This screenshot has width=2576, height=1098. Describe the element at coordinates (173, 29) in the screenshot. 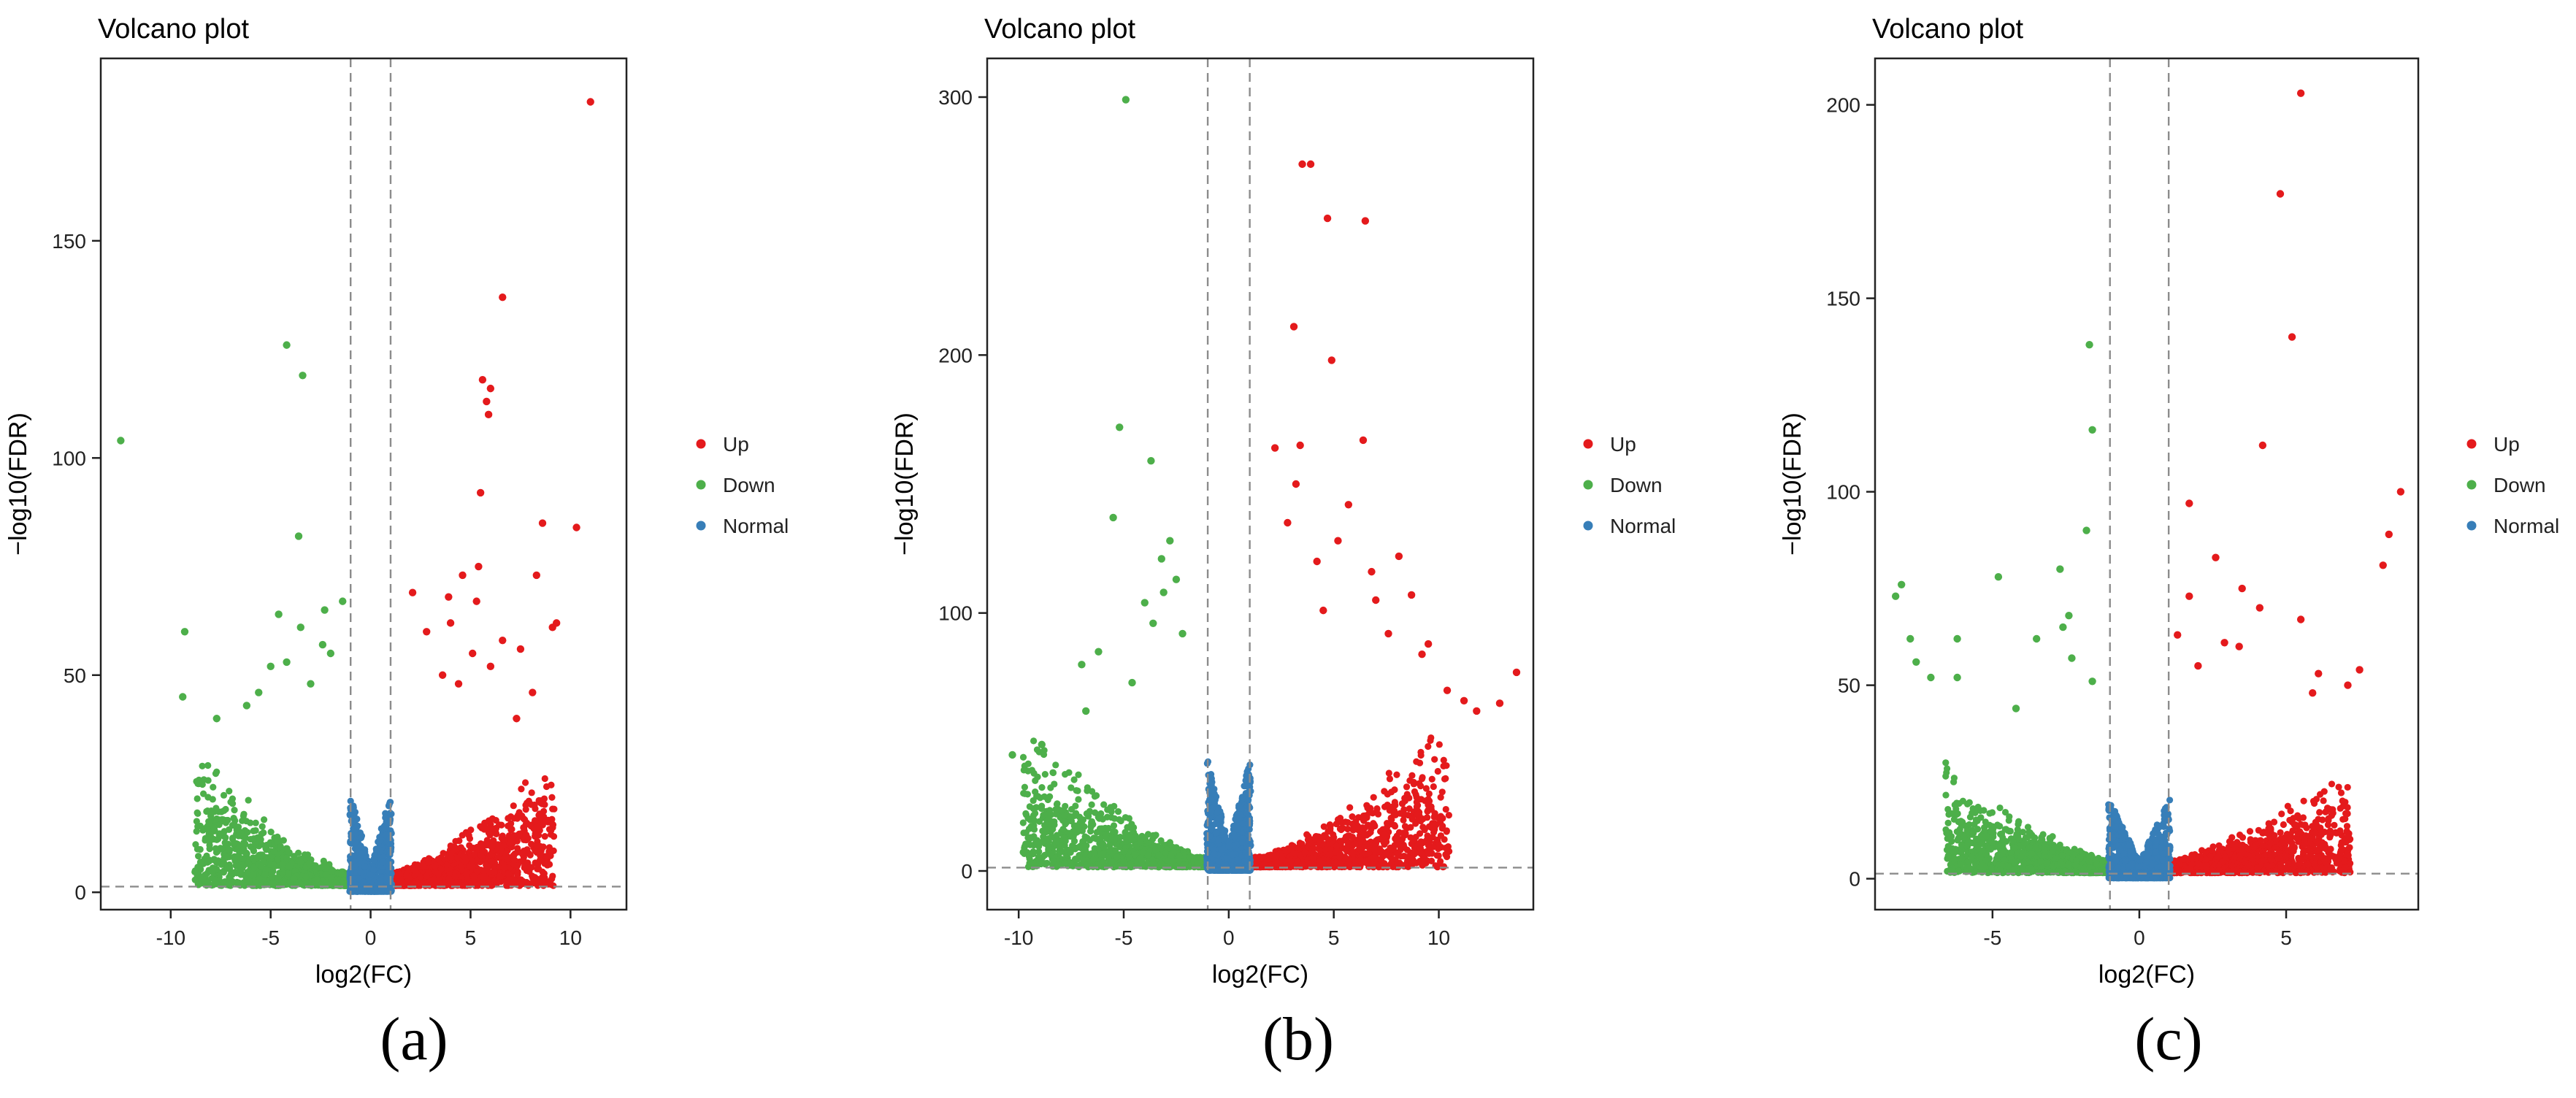

I see `chart-title: Volcano plot` at that location.